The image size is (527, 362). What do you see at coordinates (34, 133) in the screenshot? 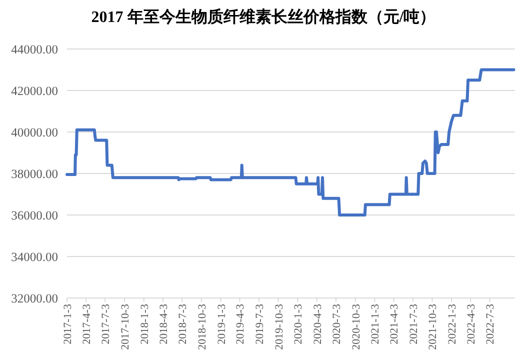
I see `y-tick-label: 40000.00` at bounding box center [34, 133].